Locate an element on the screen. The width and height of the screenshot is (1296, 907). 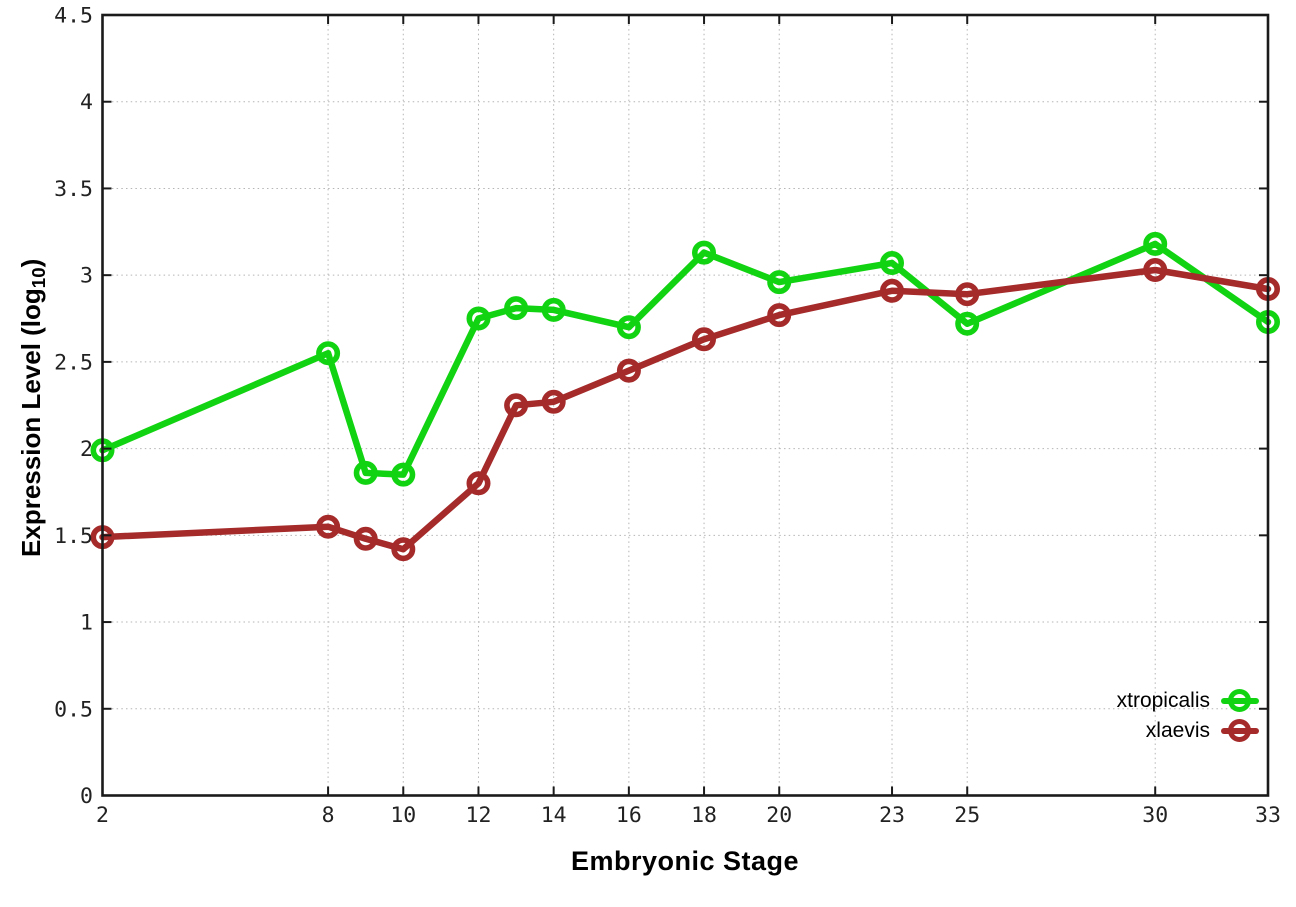
legend-label-xtropicalis: xtropicalis is located at coordinates (1163, 700).